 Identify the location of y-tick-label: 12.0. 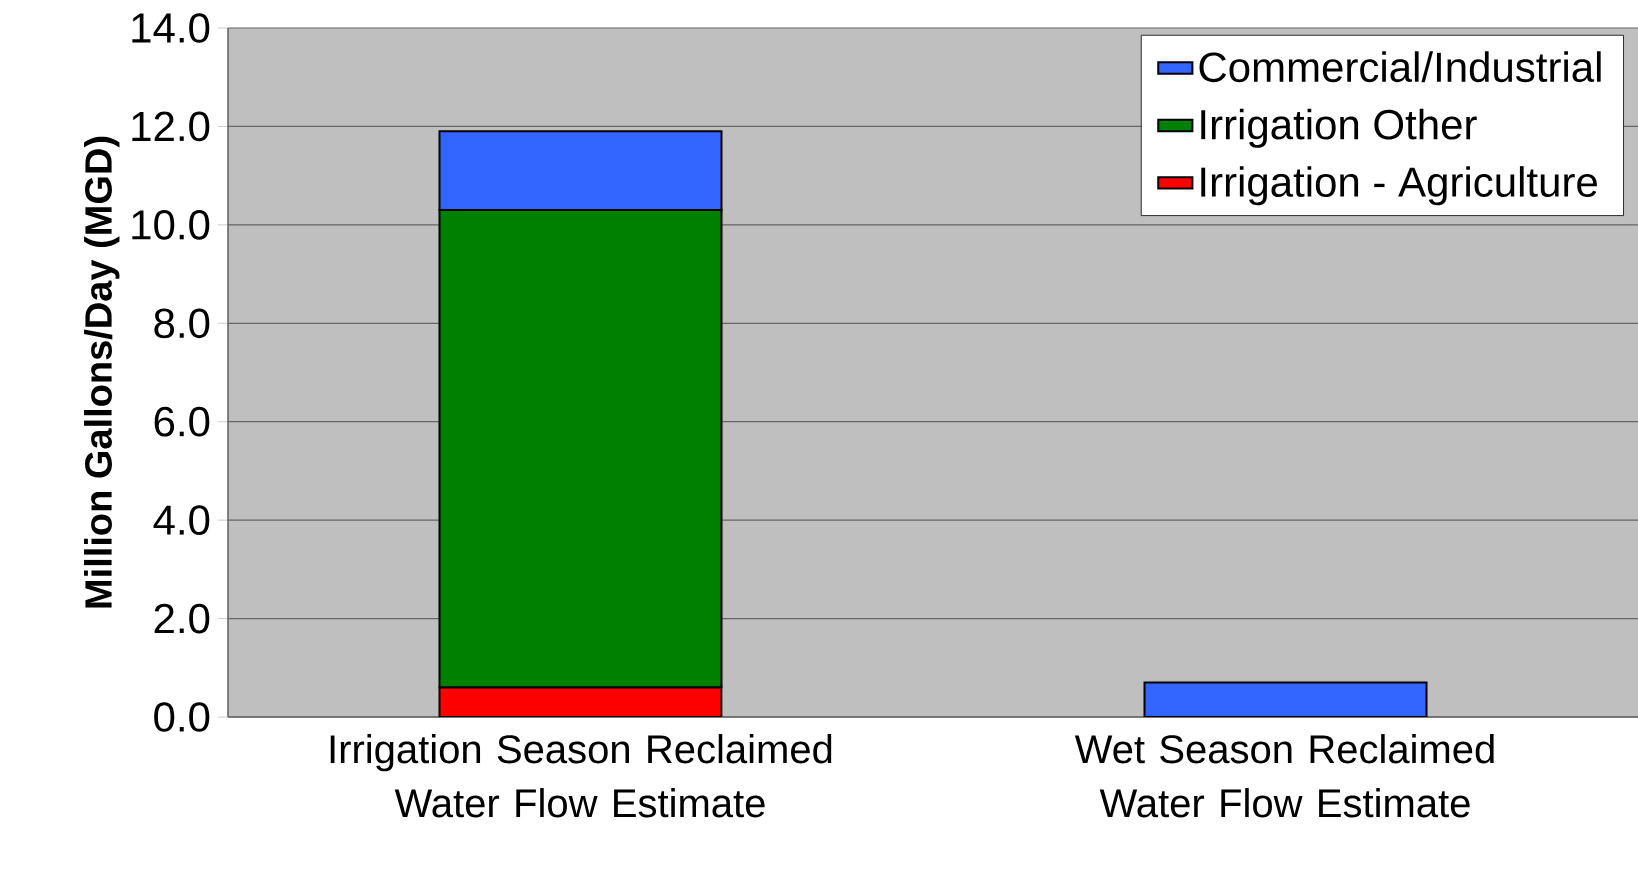
(171, 126).